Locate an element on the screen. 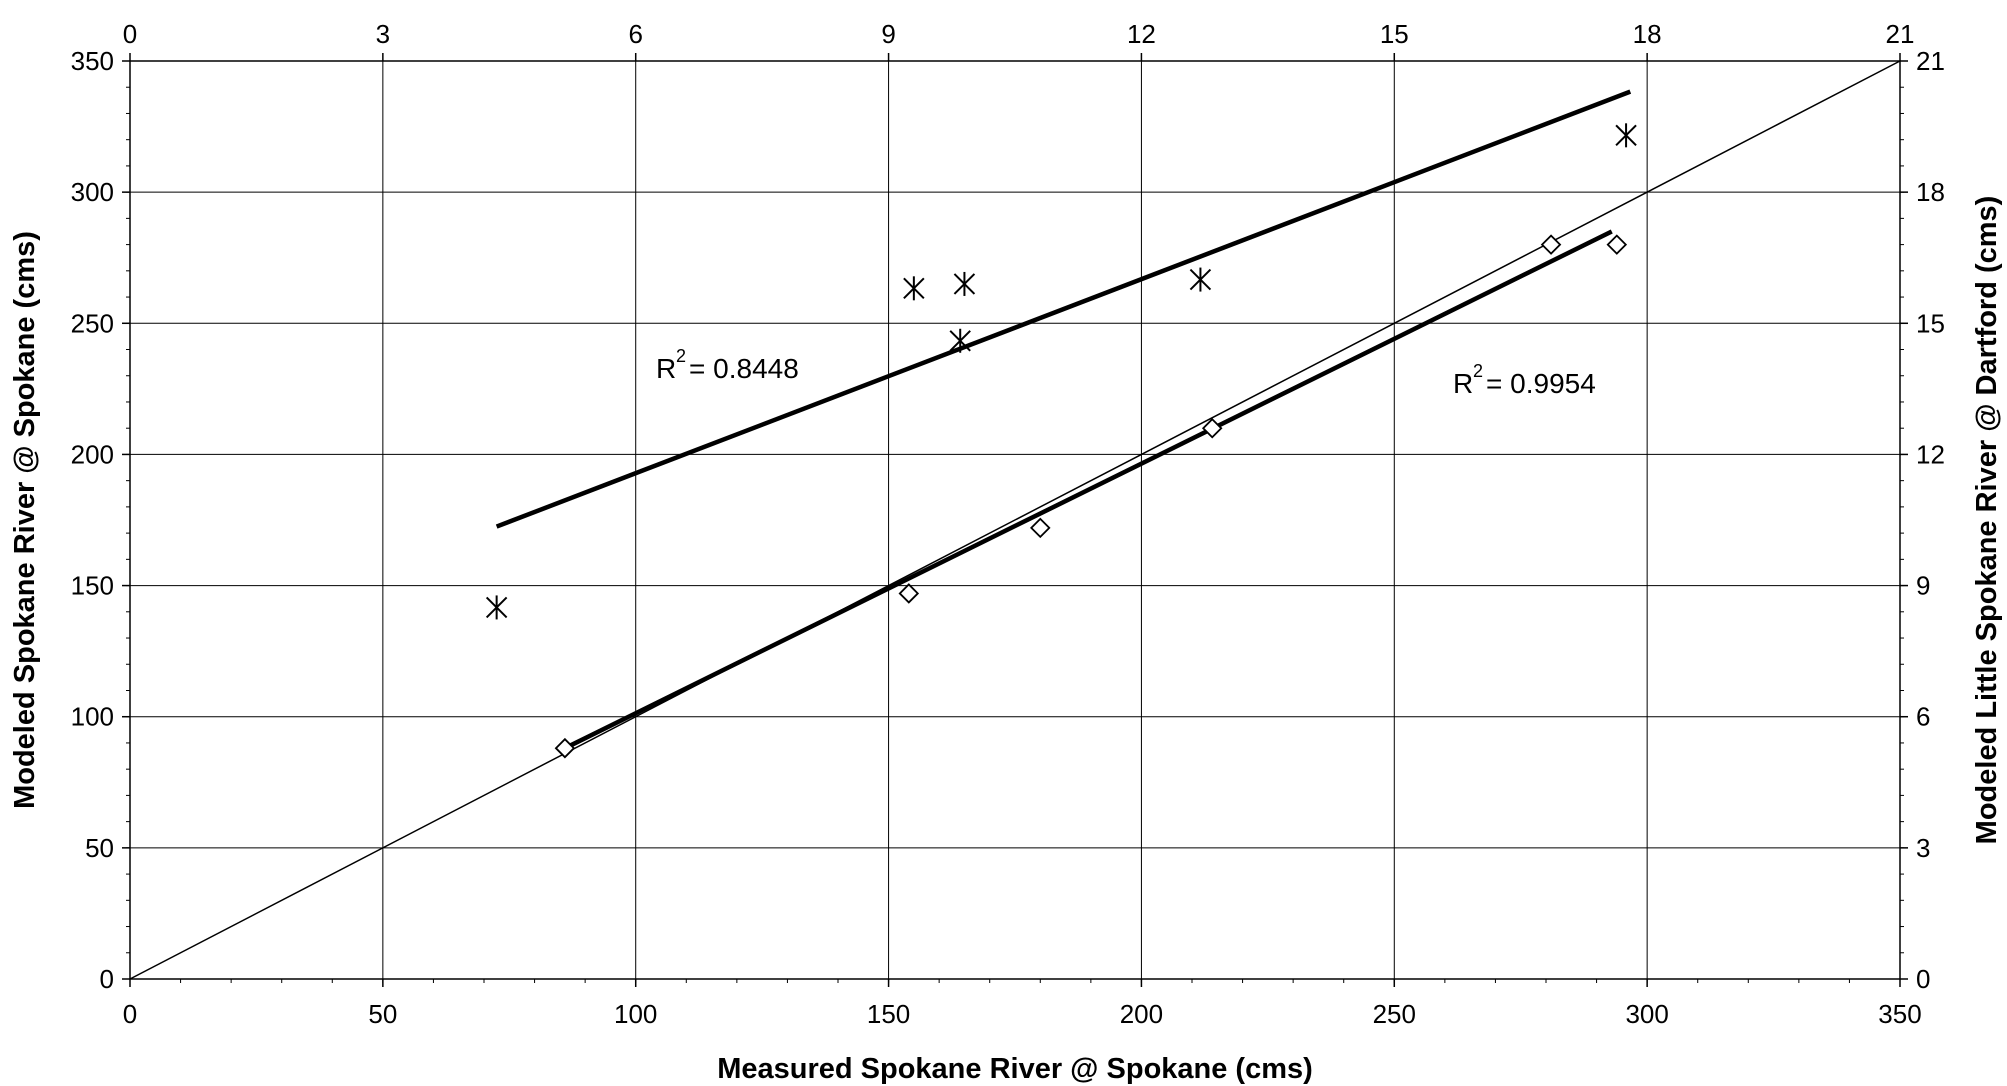 The image size is (2007, 1086). svg-text: = 0.8448 is located at coordinates (744, 368).